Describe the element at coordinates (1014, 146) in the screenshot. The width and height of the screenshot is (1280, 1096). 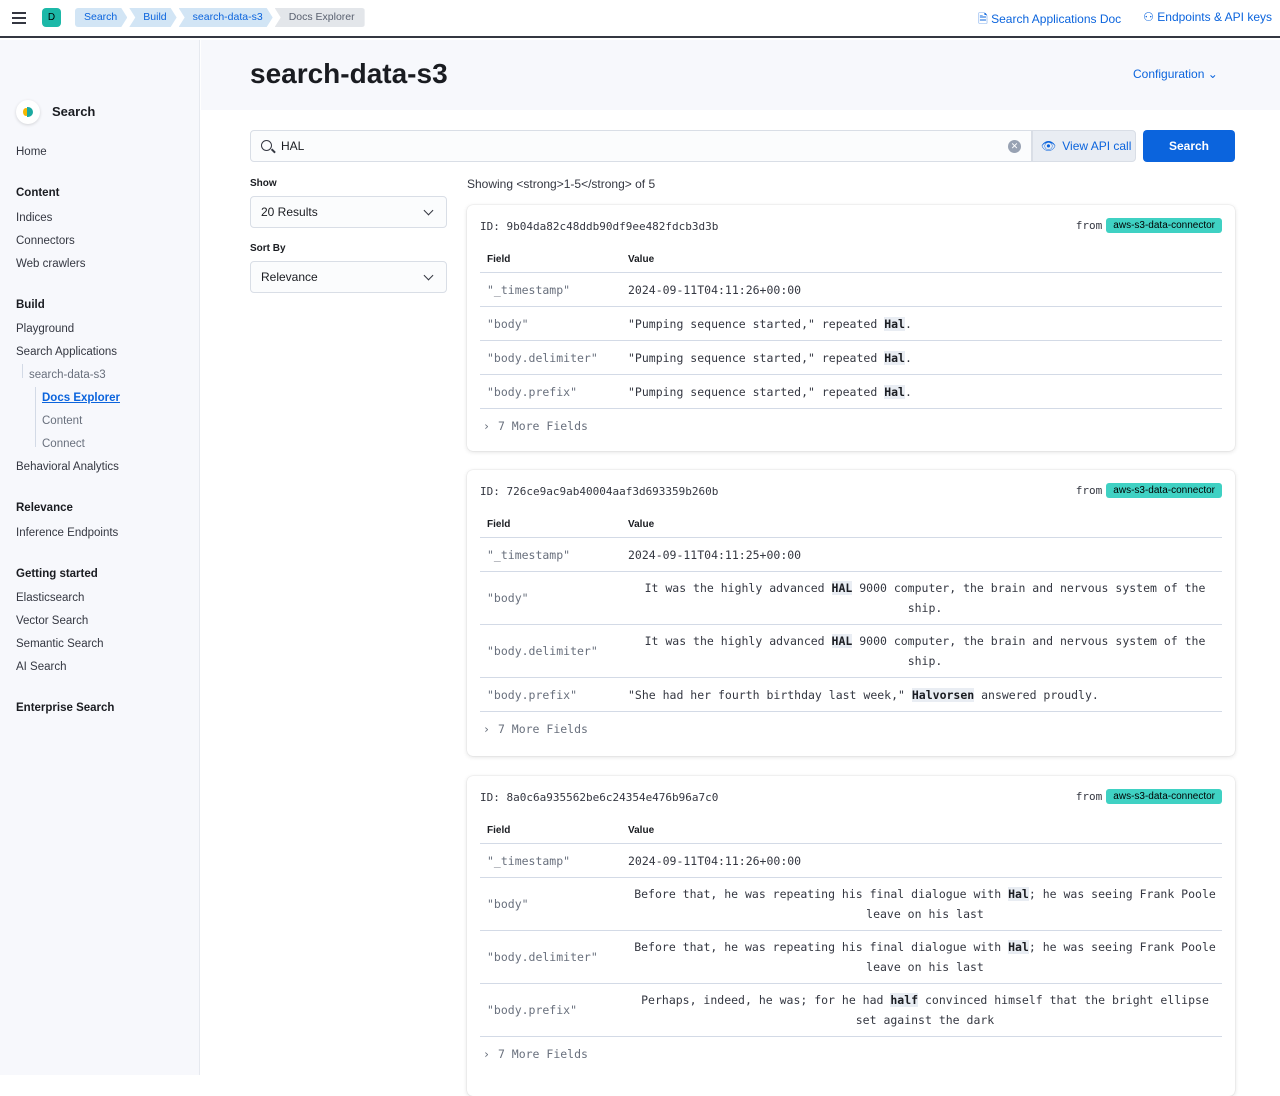
I see `clear-icon: ✕` at that location.